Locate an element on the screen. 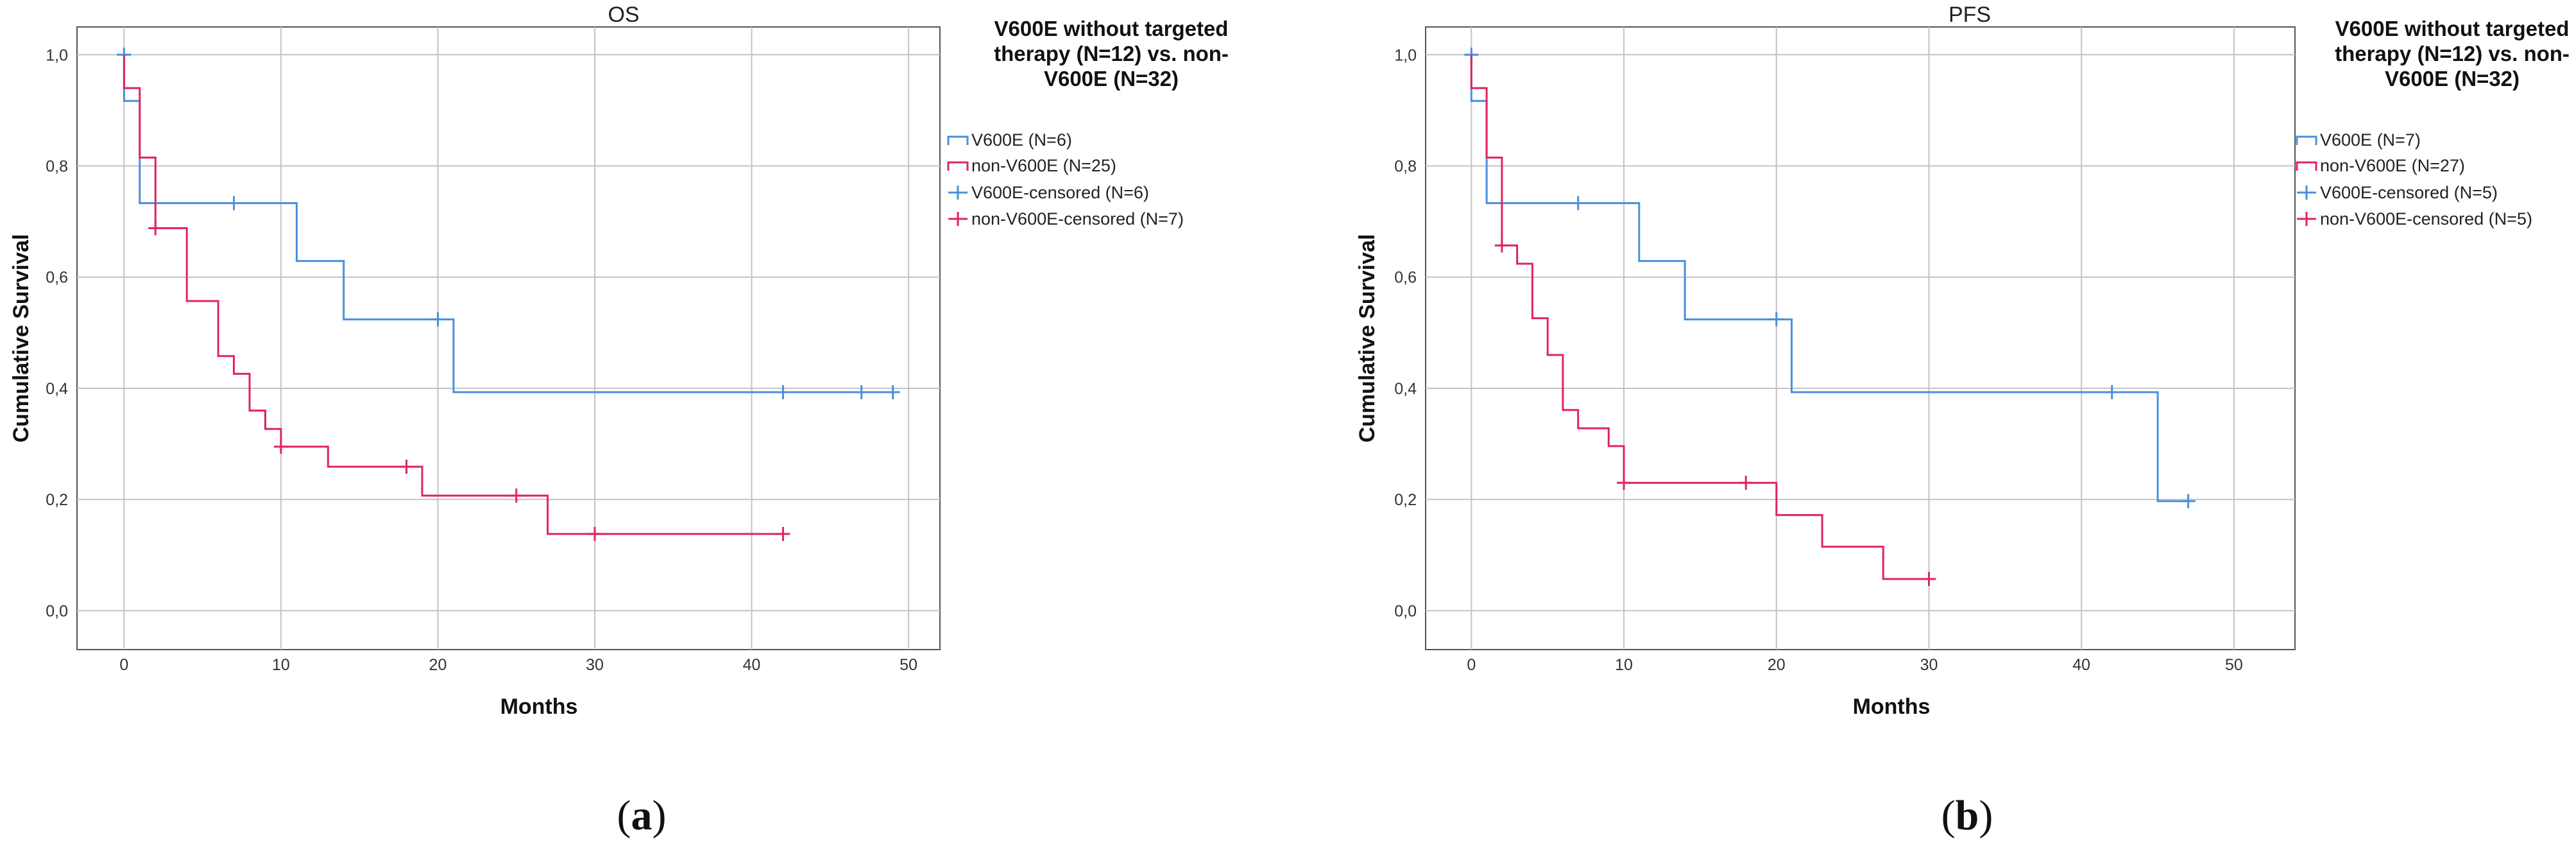 This screenshot has height=846, width=2576. panel-label-a: a is located at coordinates (642, 815).